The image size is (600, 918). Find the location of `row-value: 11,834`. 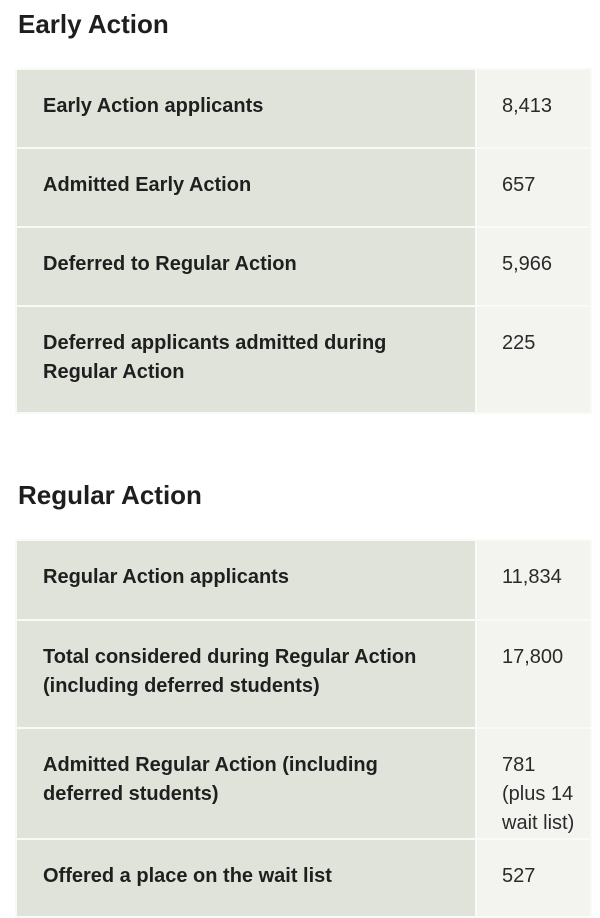

row-value: 11,834 is located at coordinates (533, 580).